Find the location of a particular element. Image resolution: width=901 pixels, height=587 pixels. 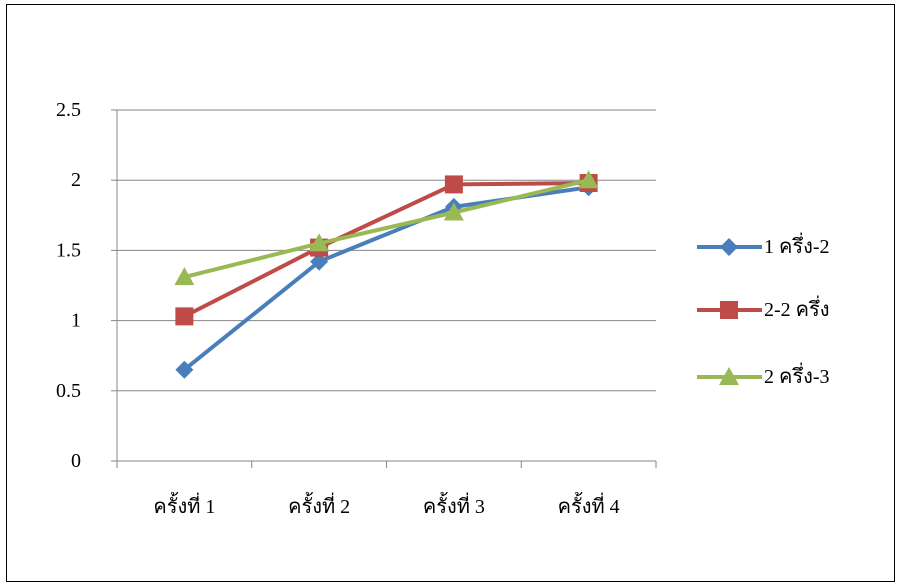

legend-item: 2-2 ครึ่ง is located at coordinates (763, 308).